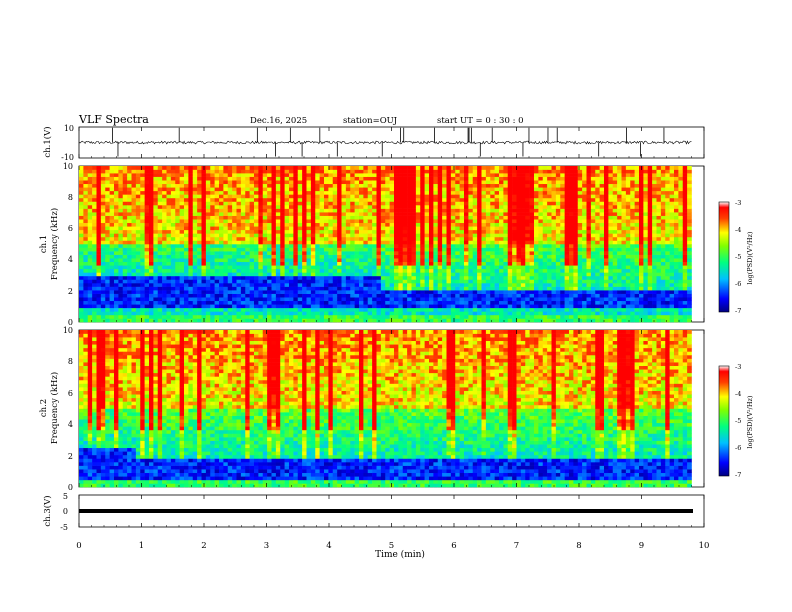 This screenshot has width=792, height=612. What do you see at coordinates (113, 119) in the screenshot?
I see `figure-title: VLF Spectra` at bounding box center [113, 119].